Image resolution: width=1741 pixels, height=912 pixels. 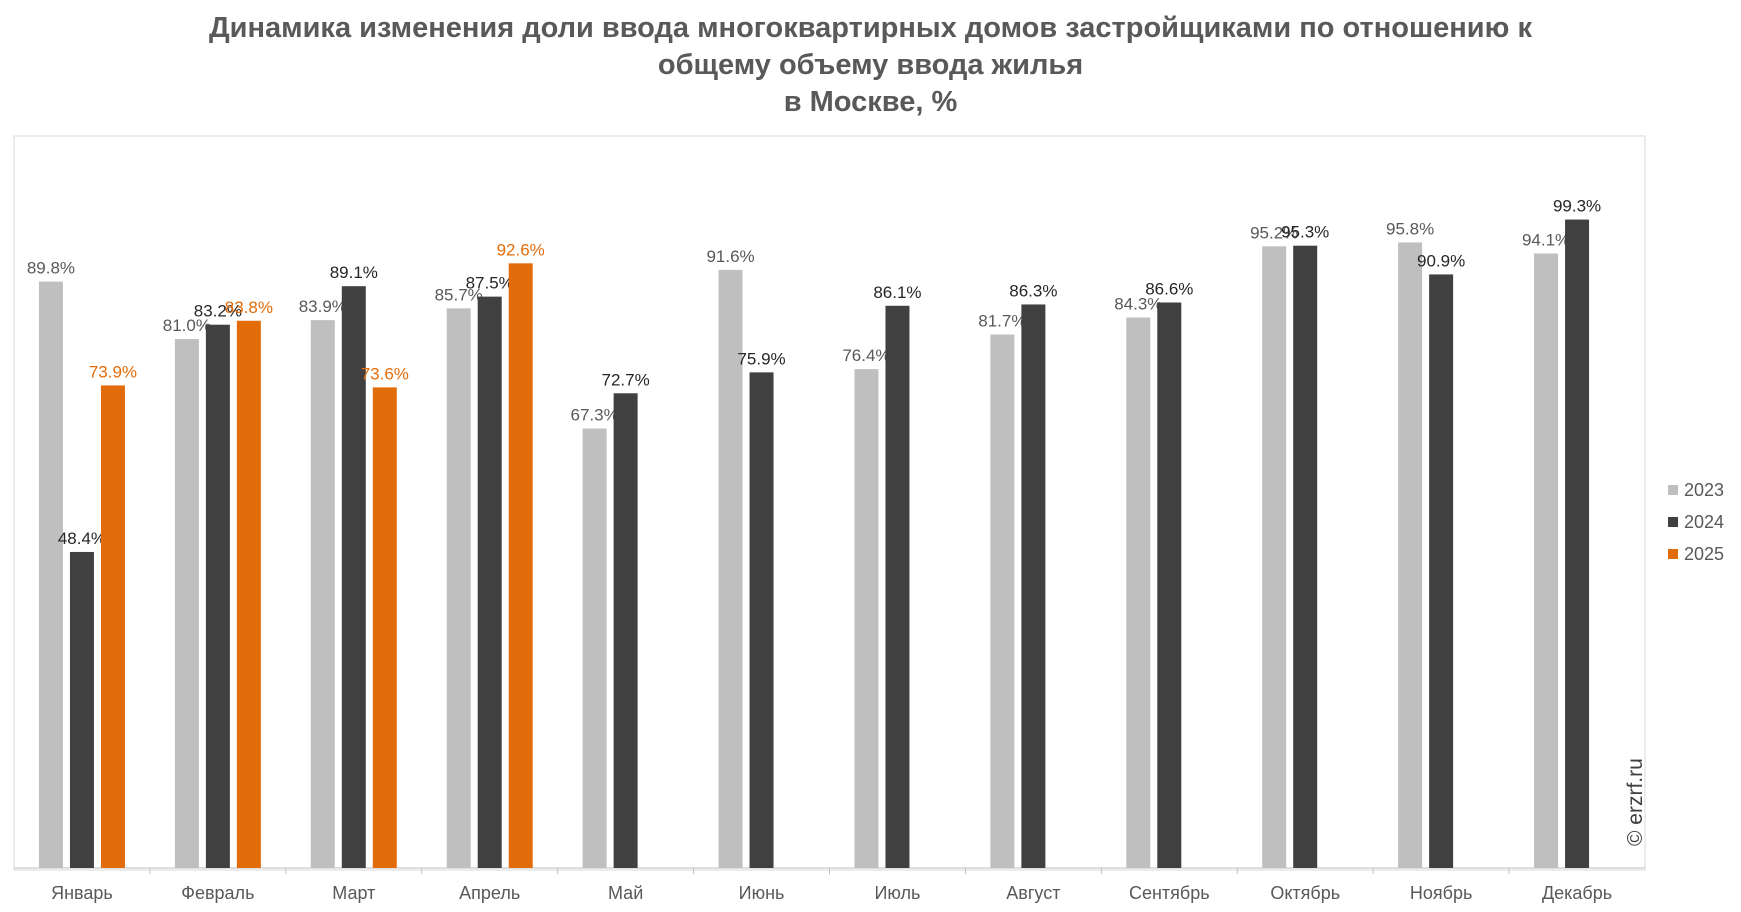 I want to click on bar-2023-Декабрь, so click(x=1546, y=561).